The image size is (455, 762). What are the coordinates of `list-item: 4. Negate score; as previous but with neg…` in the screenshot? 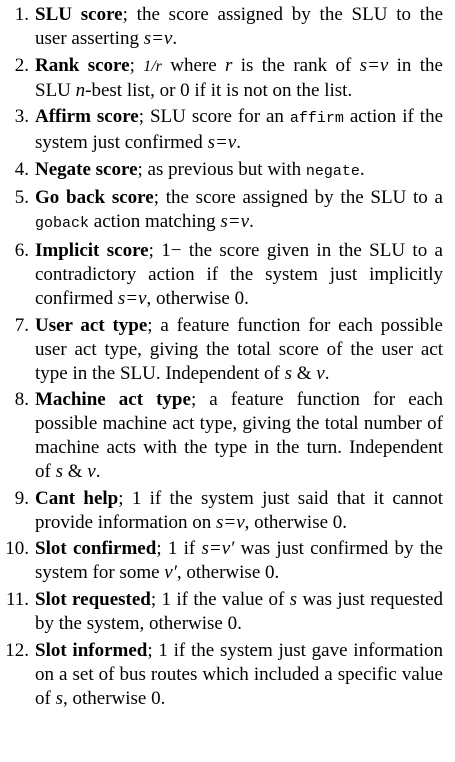 It's located at (221, 171).